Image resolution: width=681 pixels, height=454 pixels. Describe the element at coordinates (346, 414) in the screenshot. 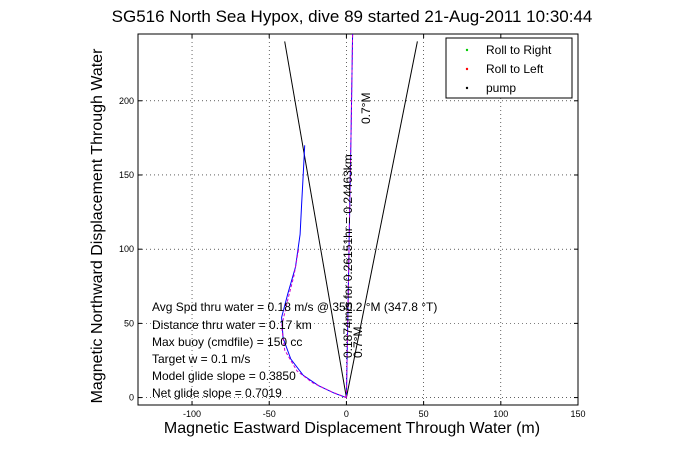

I see `x-tick-label: 0` at that location.